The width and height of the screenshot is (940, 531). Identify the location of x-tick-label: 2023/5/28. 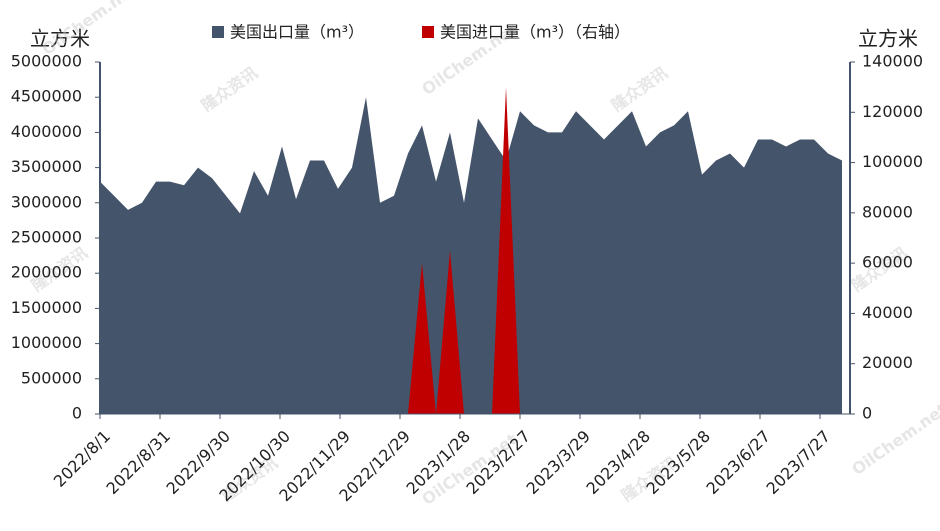
(678, 462).